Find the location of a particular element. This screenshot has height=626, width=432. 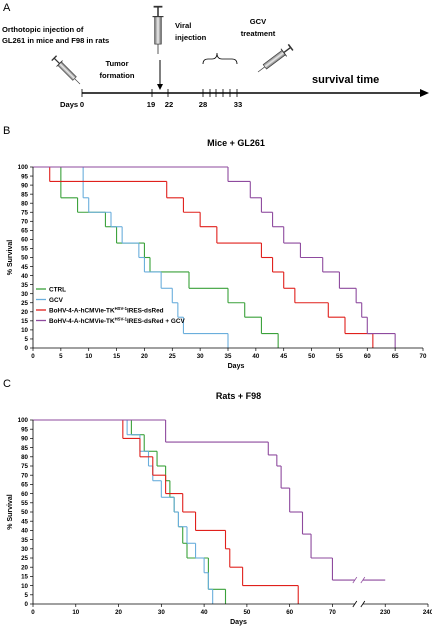

y-tick-label: 0 is located at coordinates (27, 604).